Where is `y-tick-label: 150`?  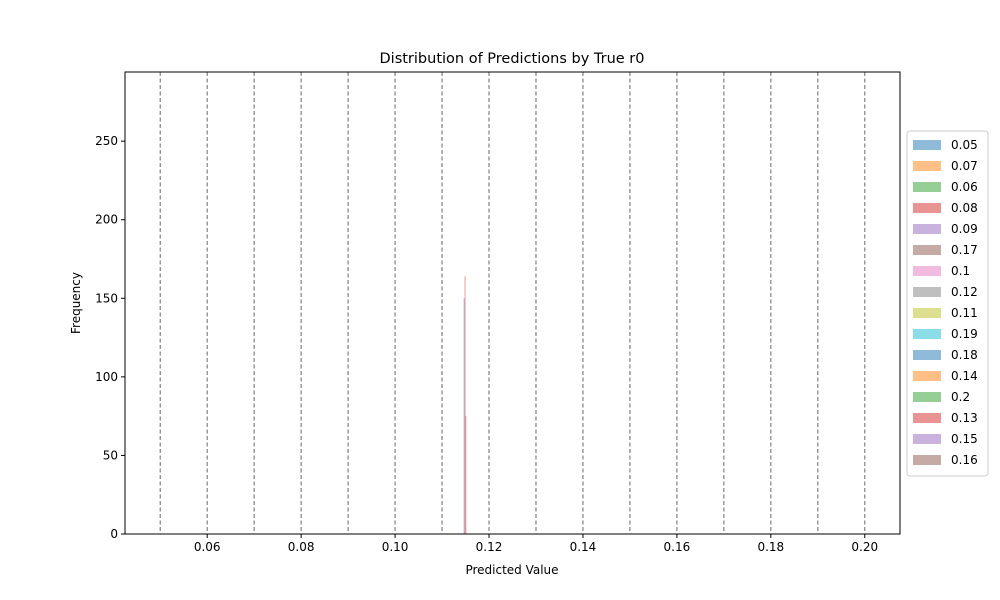
y-tick-label: 150 is located at coordinates (106, 298).